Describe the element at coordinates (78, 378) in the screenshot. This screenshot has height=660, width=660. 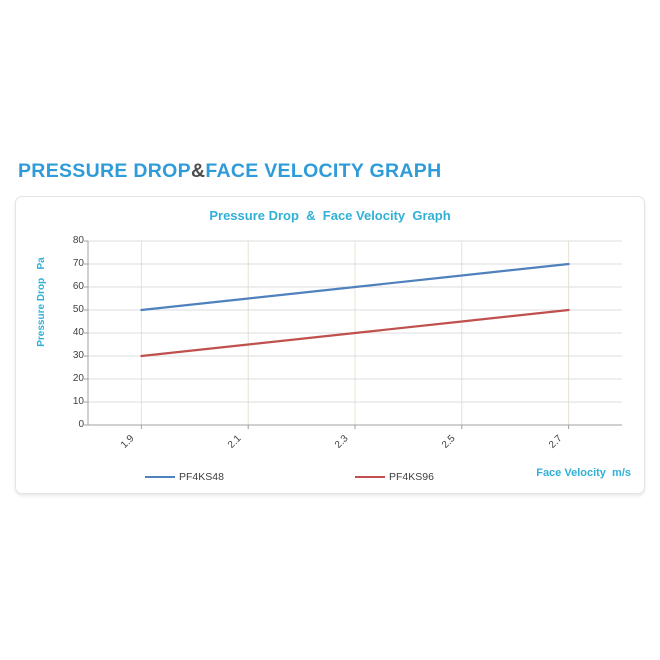
I see `y-tick-label: 20` at that location.